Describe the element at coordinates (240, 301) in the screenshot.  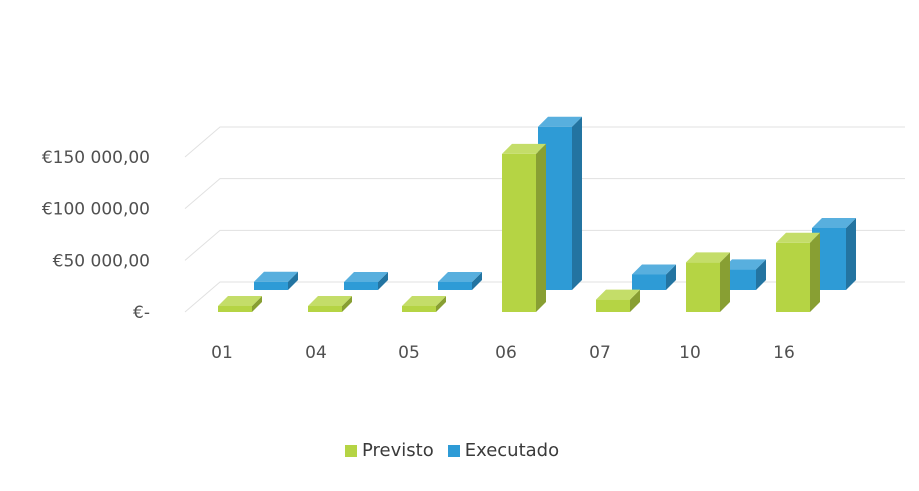
I see `bar-previsto-01-top` at that location.